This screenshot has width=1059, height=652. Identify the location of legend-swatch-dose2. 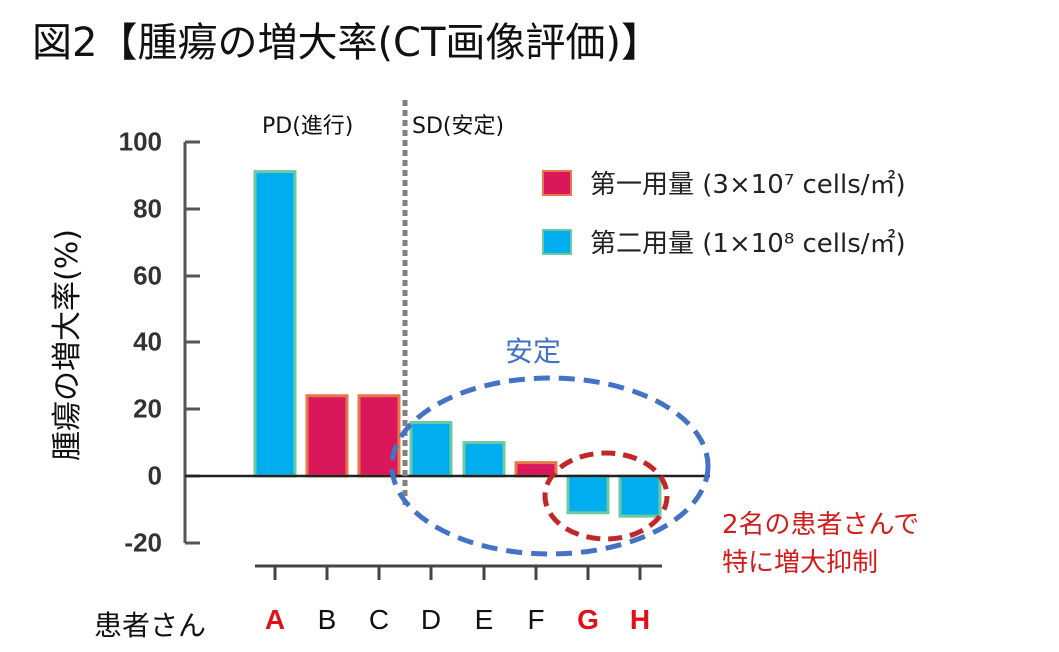
(557, 241).